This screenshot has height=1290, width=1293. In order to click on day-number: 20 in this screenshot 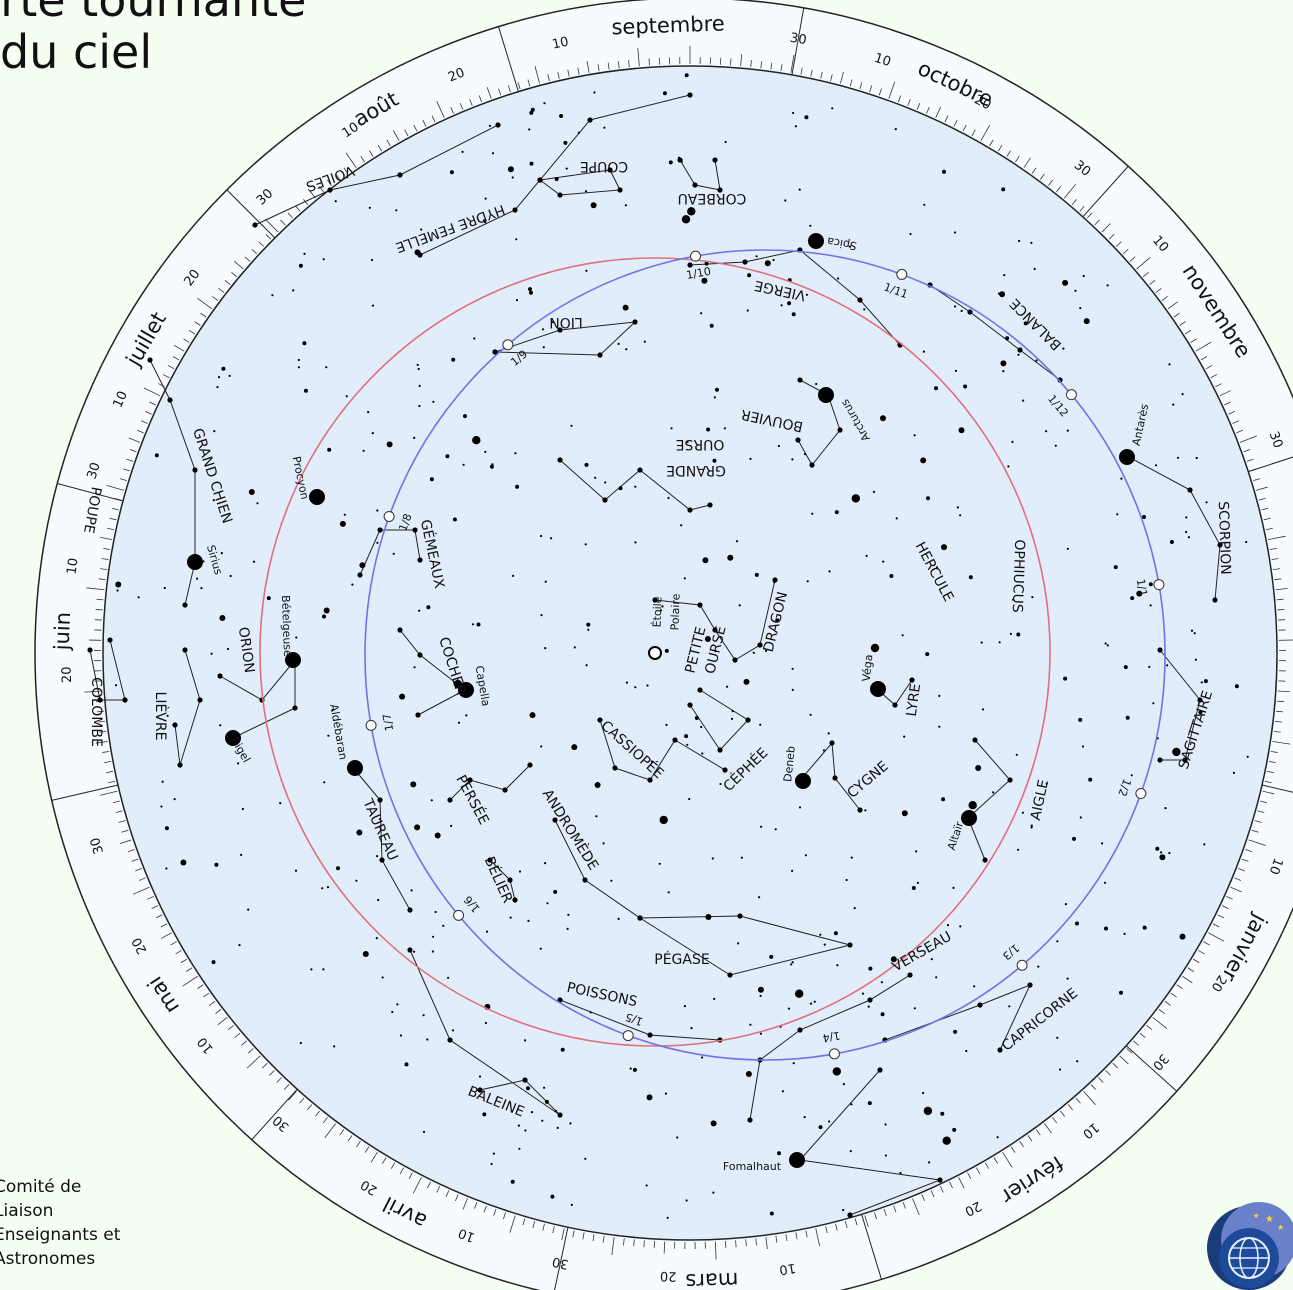, I will do `click(139, 946)`.